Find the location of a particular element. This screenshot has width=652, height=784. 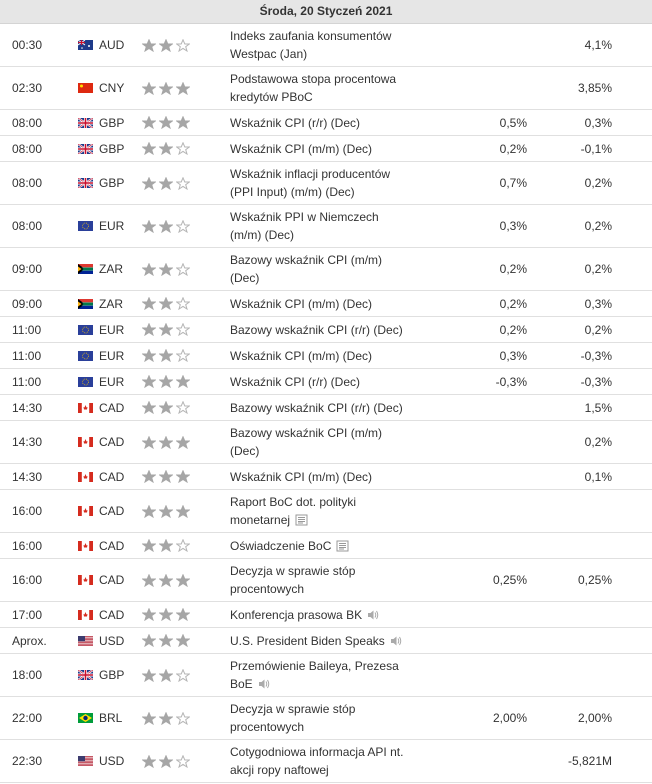

speech-icon is located at coordinates (373, 614).